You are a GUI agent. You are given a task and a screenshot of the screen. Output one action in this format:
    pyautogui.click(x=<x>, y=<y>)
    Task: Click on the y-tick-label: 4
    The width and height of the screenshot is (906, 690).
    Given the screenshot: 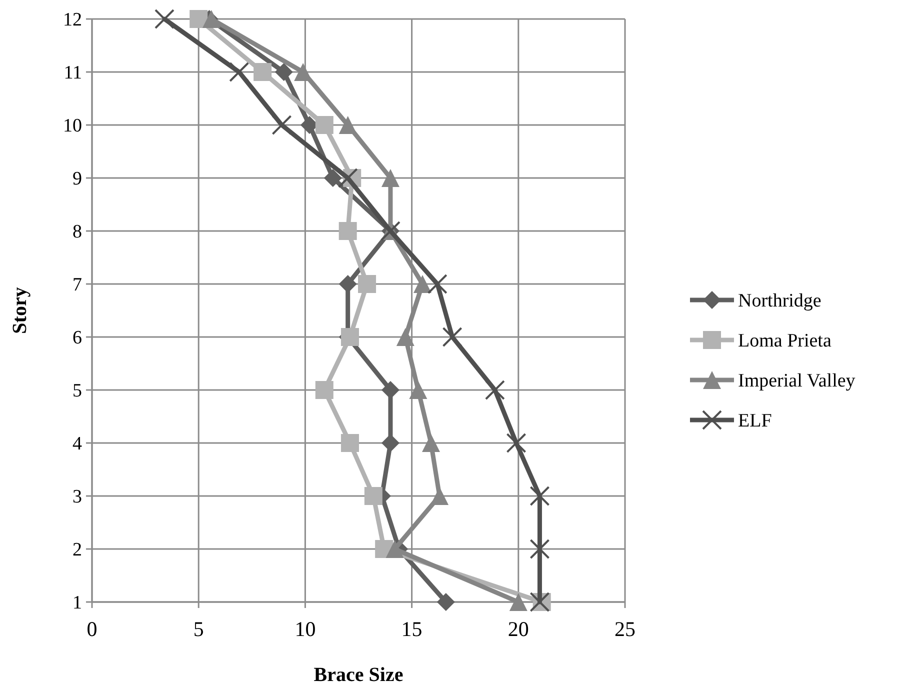 What is the action you would take?
    pyautogui.click(x=77, y=444)
    